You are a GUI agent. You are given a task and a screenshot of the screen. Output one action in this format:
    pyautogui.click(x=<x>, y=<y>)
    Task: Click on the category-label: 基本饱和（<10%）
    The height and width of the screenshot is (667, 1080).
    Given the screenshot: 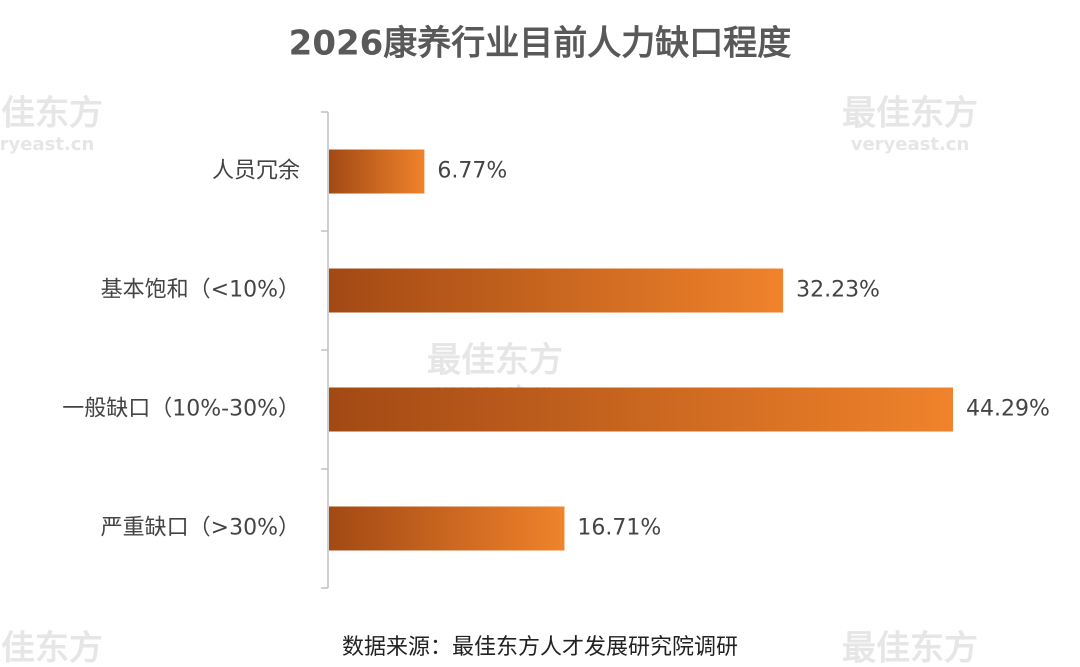 What is the action you would take?
    pyautogui.click(x=200, y=290)
    